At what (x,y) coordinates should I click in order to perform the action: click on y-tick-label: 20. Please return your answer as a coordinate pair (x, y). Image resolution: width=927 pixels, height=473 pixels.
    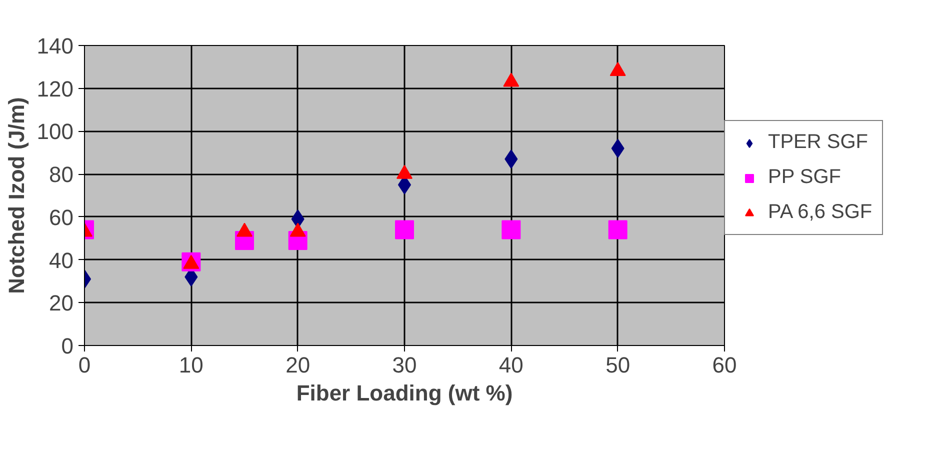
    Looking at the image, I should click on (61, 303).